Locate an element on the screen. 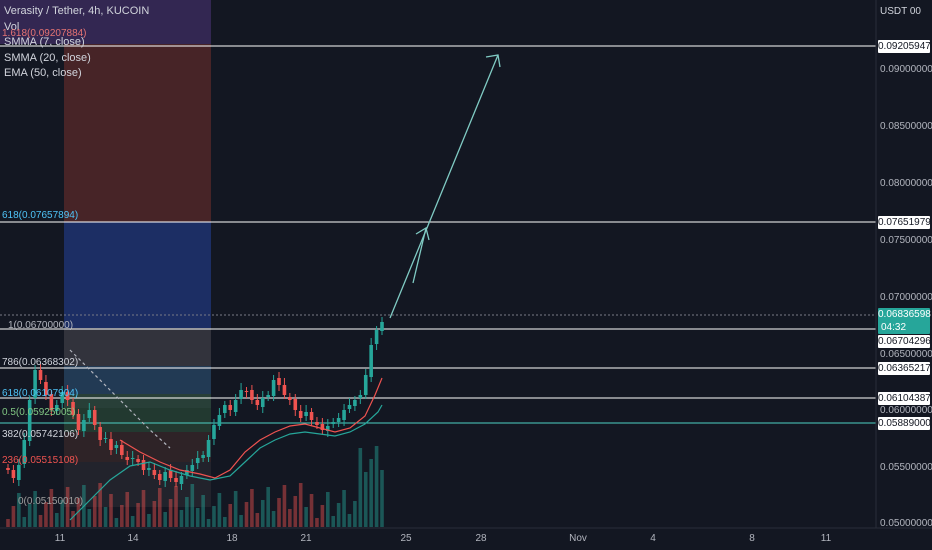 Image resolution: width=932 pixels, height=550 pixels. price-tag-current: 0.06836598 04:32 is located at coordinates (904, 321).